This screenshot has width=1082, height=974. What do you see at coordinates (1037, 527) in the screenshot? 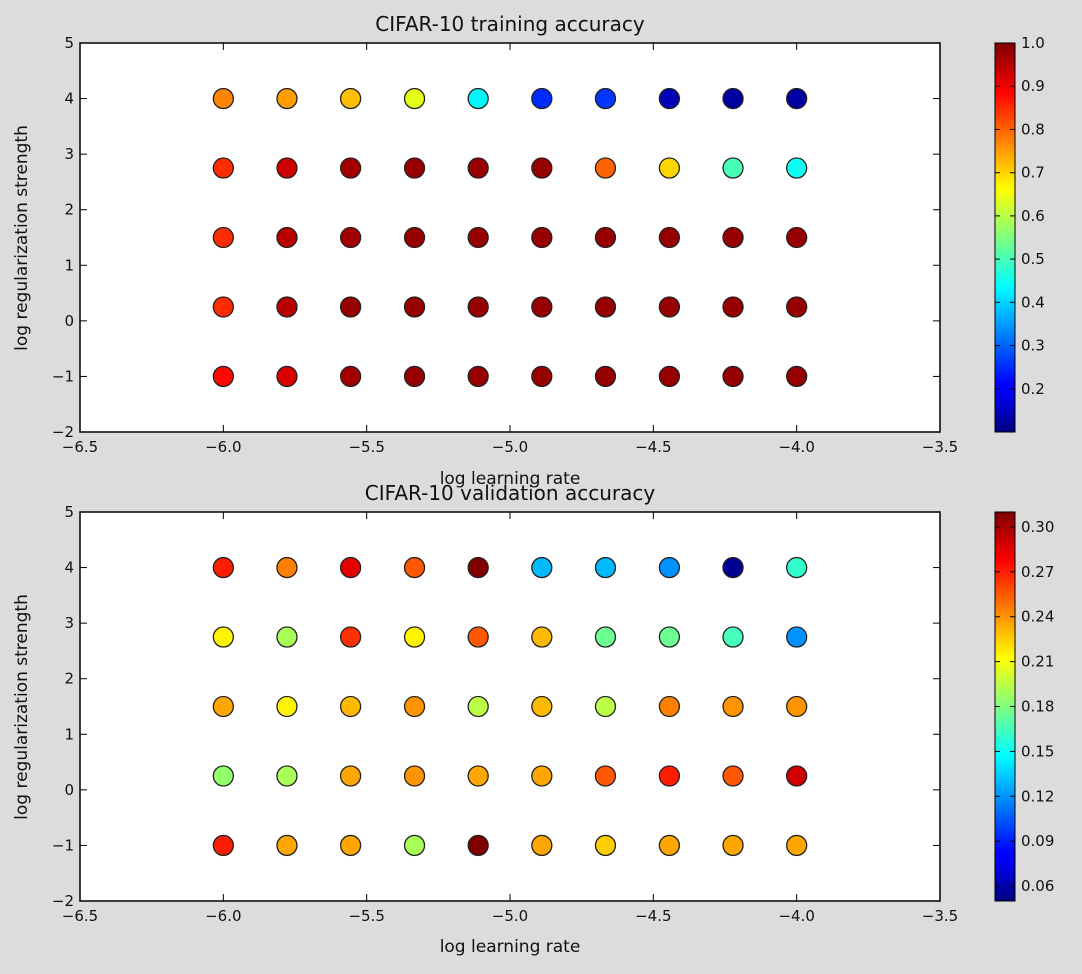
I see `colorbar-tick-label: 0.30` at bounding box center [1037, 527].